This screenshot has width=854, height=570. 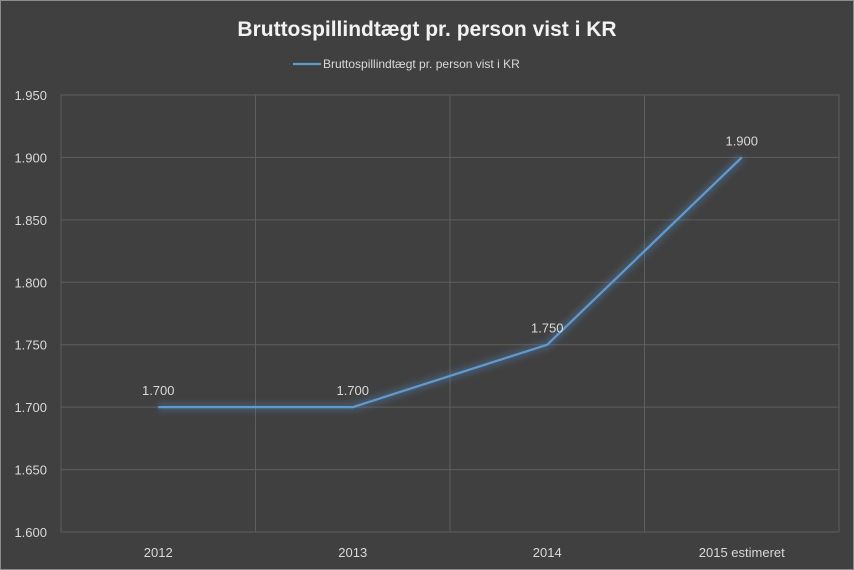 I want to click on y-tick-label: 1.750, so click(x=30, y=345).